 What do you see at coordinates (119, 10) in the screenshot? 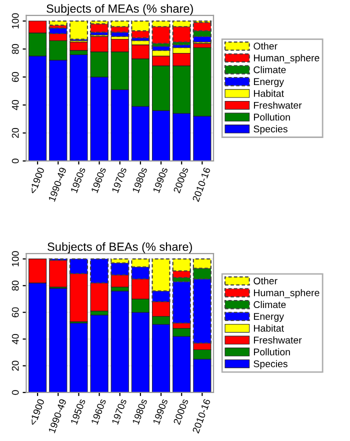
I see `chart-title: Subjects of MEAs (% share)` at bounding box center [119, 10].